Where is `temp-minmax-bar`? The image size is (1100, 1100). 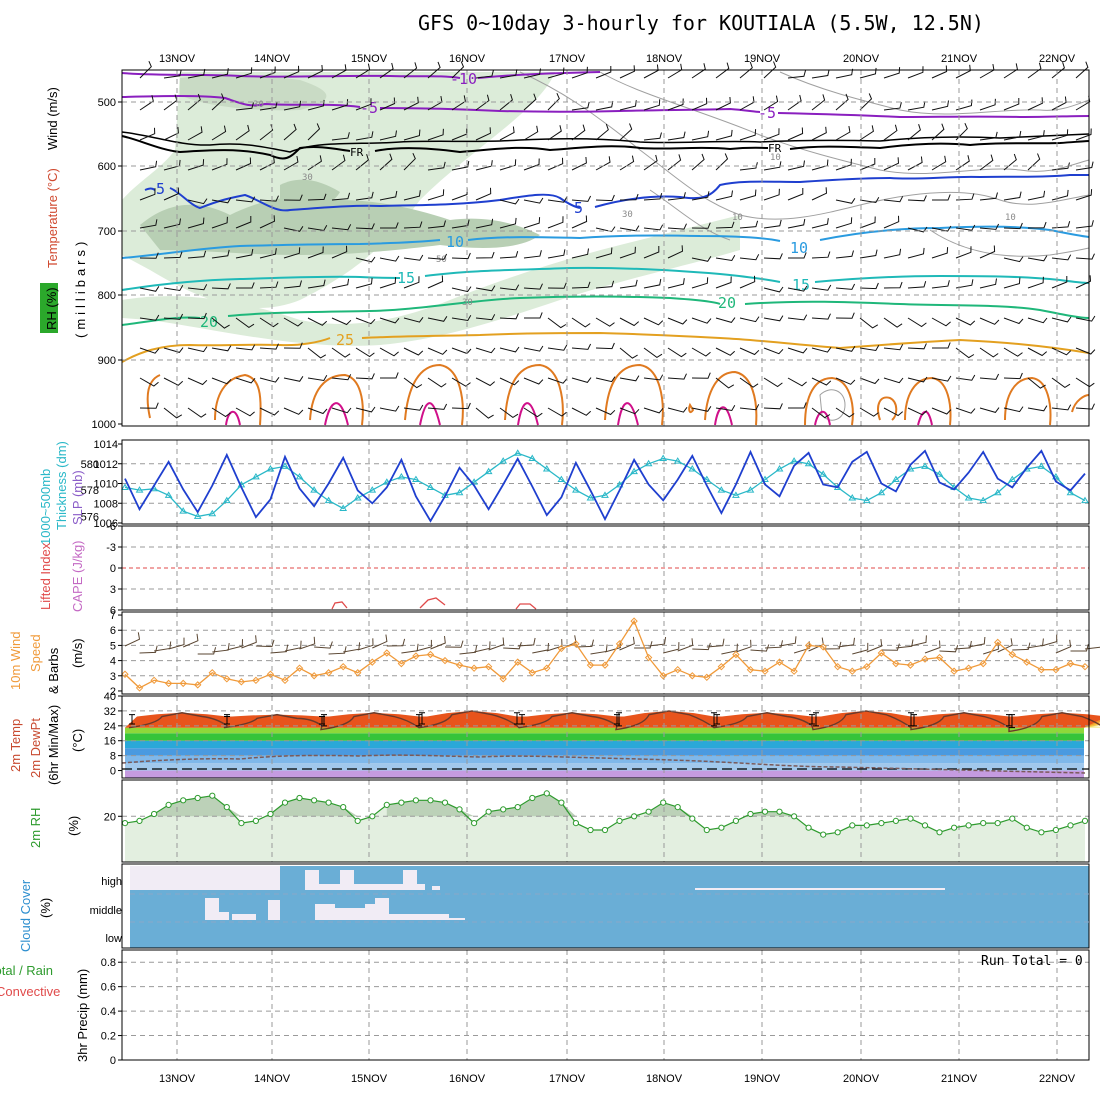 temp-minmax-bar is located at coordinates (619, 719).